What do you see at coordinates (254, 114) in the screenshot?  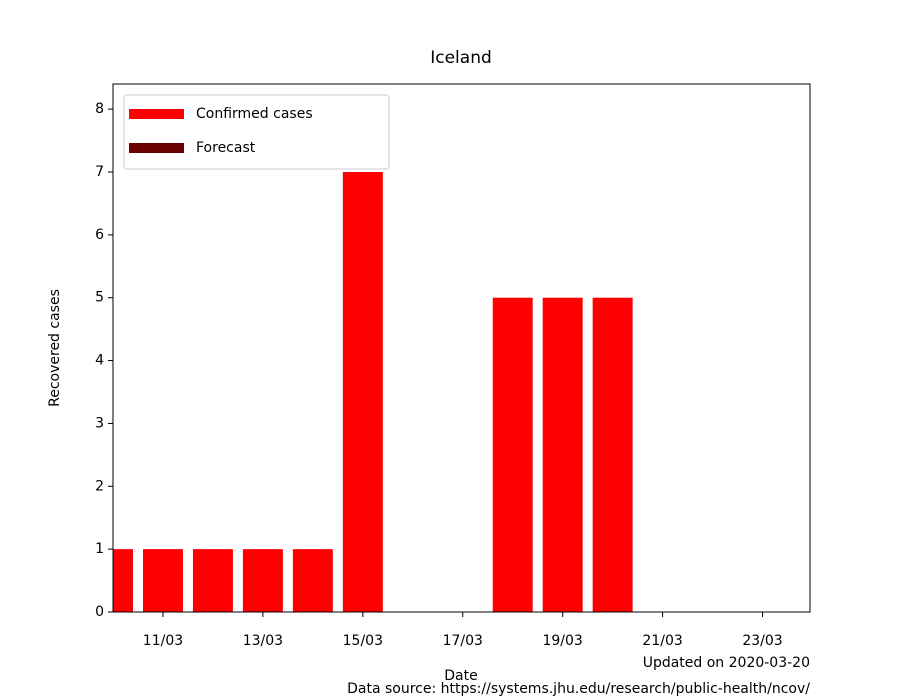 I see `legend-label: Confirmed cases` at bounding box center [254, 114].